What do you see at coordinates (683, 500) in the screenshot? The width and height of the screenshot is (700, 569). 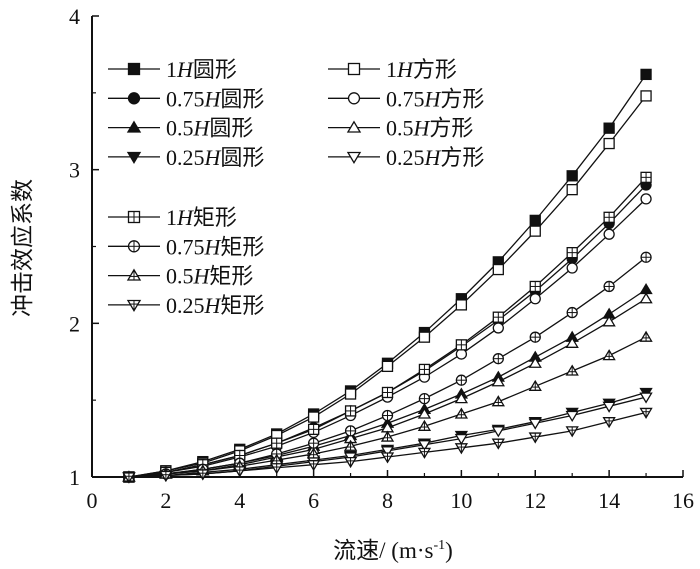 I see `x-tick-label: 16` at bounding box center [683, 500].